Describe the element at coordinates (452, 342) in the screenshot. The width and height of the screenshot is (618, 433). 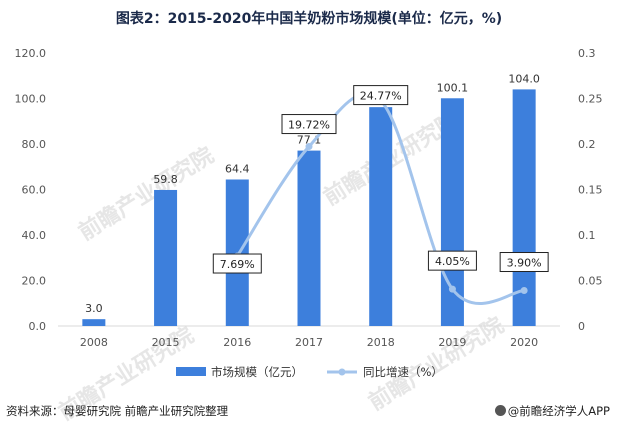
I see `x-tick-label: 2019` at that location.